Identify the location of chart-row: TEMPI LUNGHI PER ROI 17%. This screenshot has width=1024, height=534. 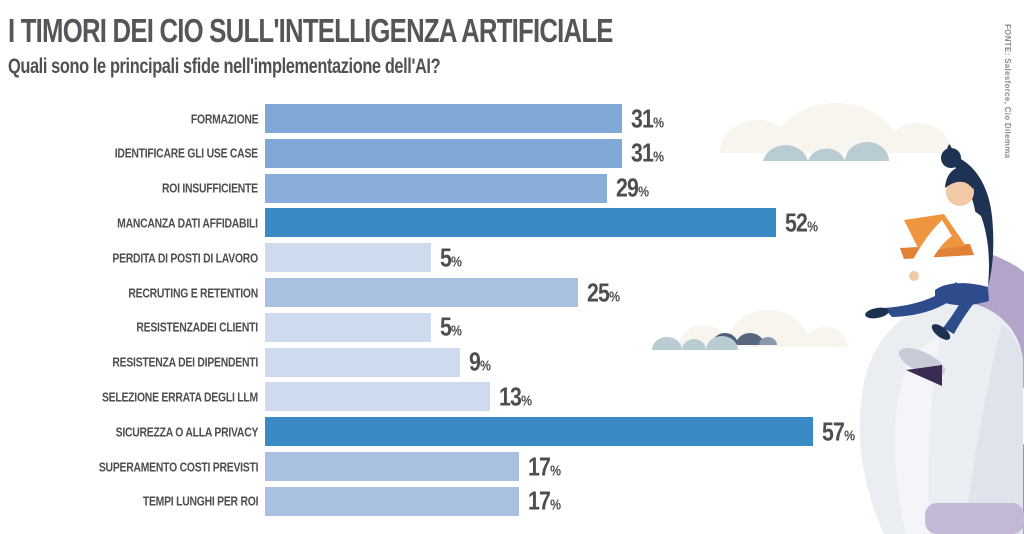
(512, 500).